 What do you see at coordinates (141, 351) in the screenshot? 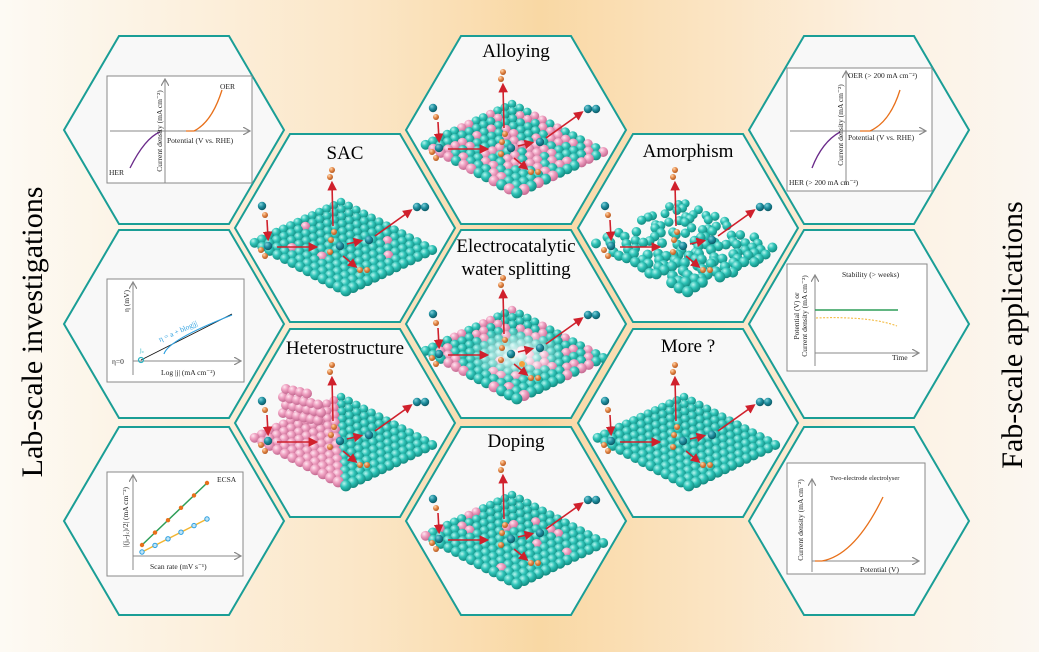
I see `j0-label: j₀` at bounding box center [141, 351].